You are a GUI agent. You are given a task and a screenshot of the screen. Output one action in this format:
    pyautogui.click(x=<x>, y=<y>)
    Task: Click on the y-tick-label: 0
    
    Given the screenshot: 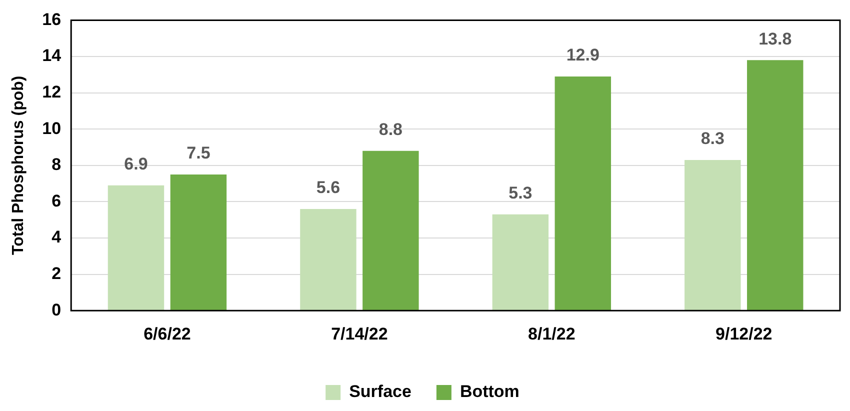 What is the action you would take?
    pyautogui.click(x=57, y=310)
    